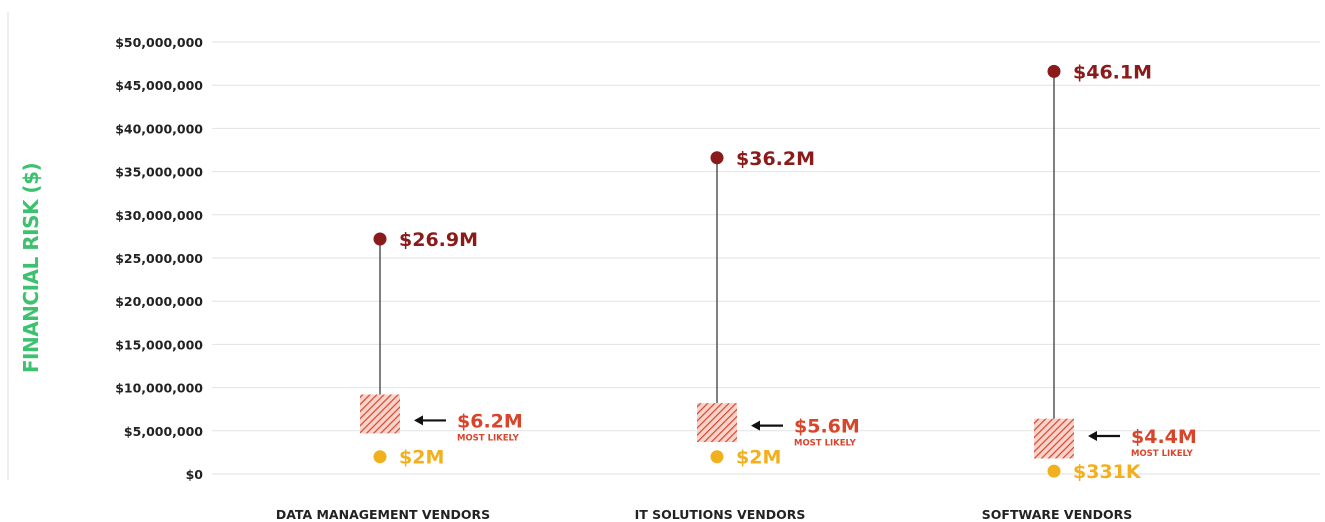 The image size is (1325, 522). What do you see at coordinates (775, 159) in the screenshot?
I see `max-value-label: $36.2M` at bounding box center [775, 159].